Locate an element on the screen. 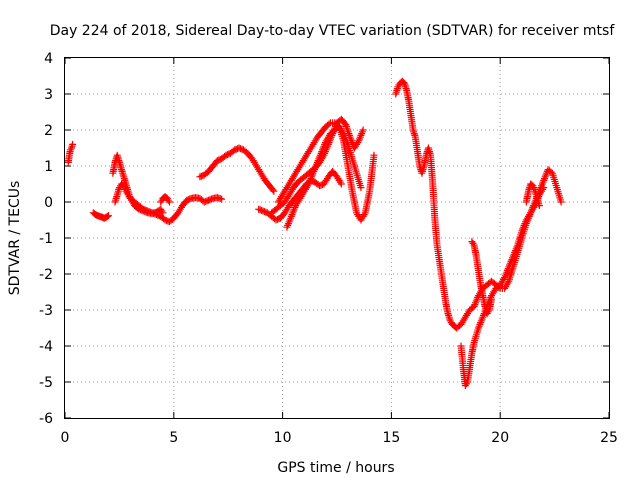 This screenshot has width=640, height=480. series-seg13 is located at coordinates (481, 278).